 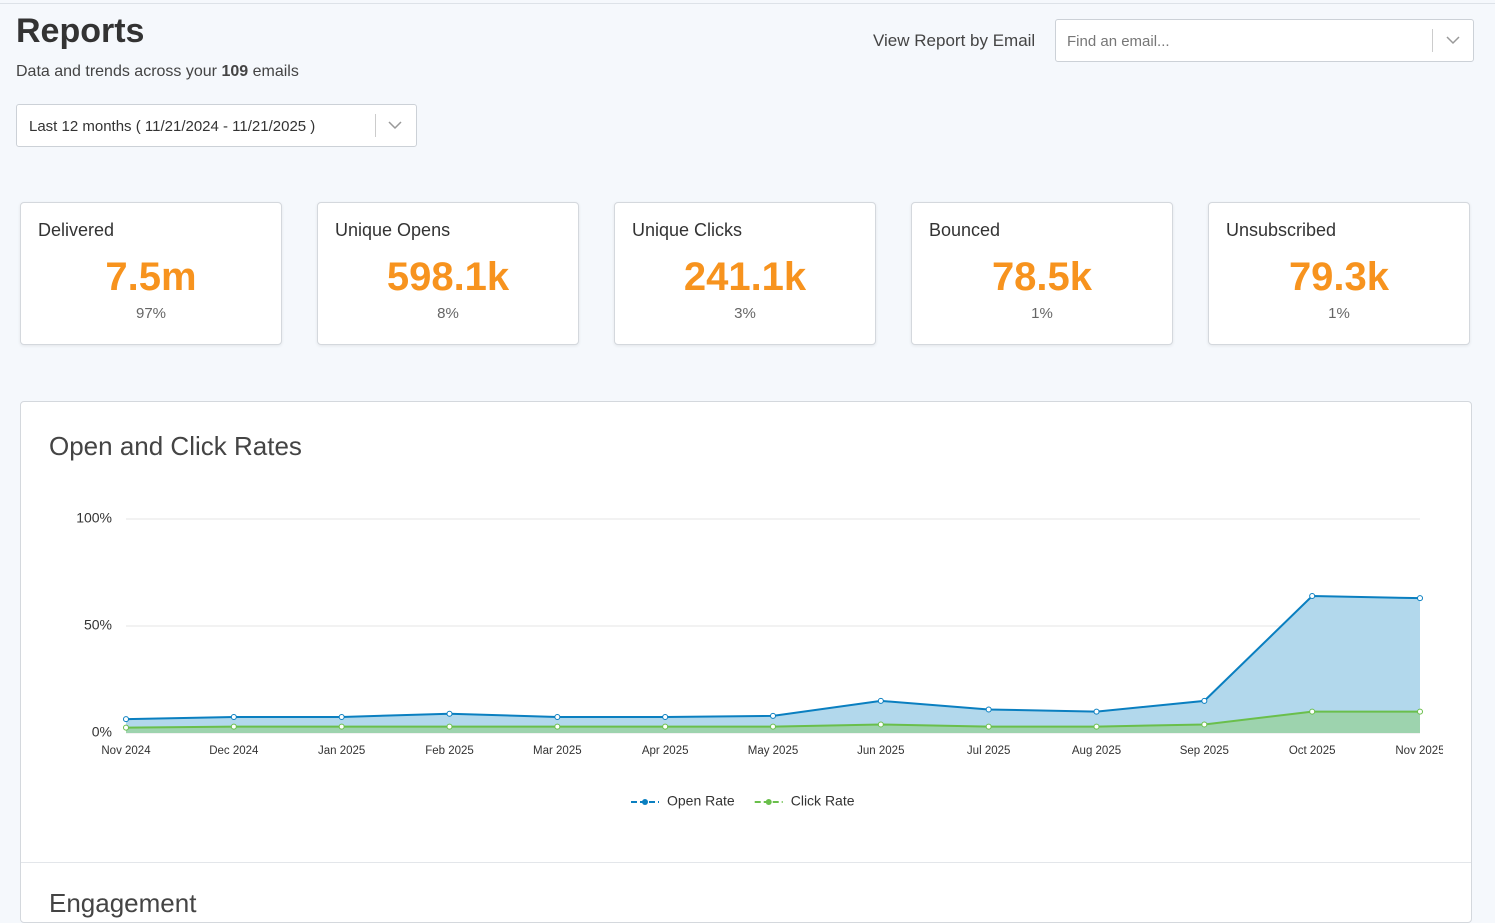 I want to click on top-border, so click(x=747, y=3).